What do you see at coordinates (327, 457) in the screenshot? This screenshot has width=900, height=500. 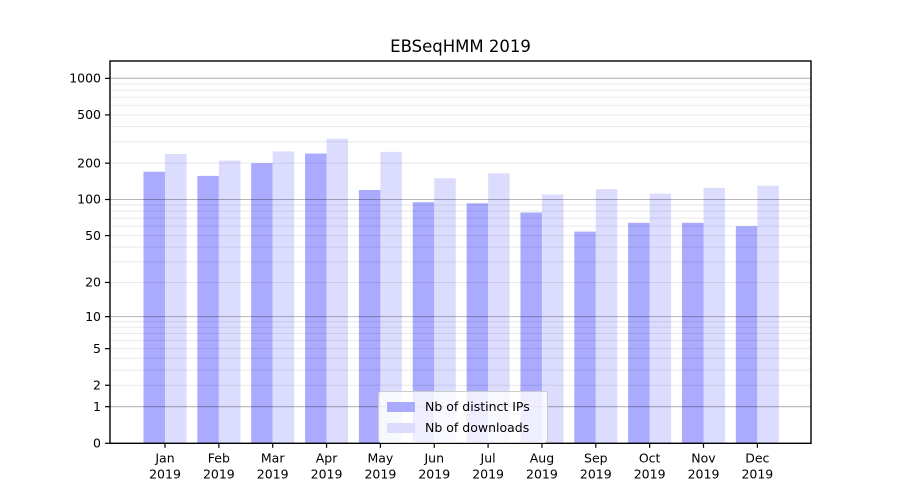 I see `x-tick-label-apr: Apr` at bounding box center [327, 457].